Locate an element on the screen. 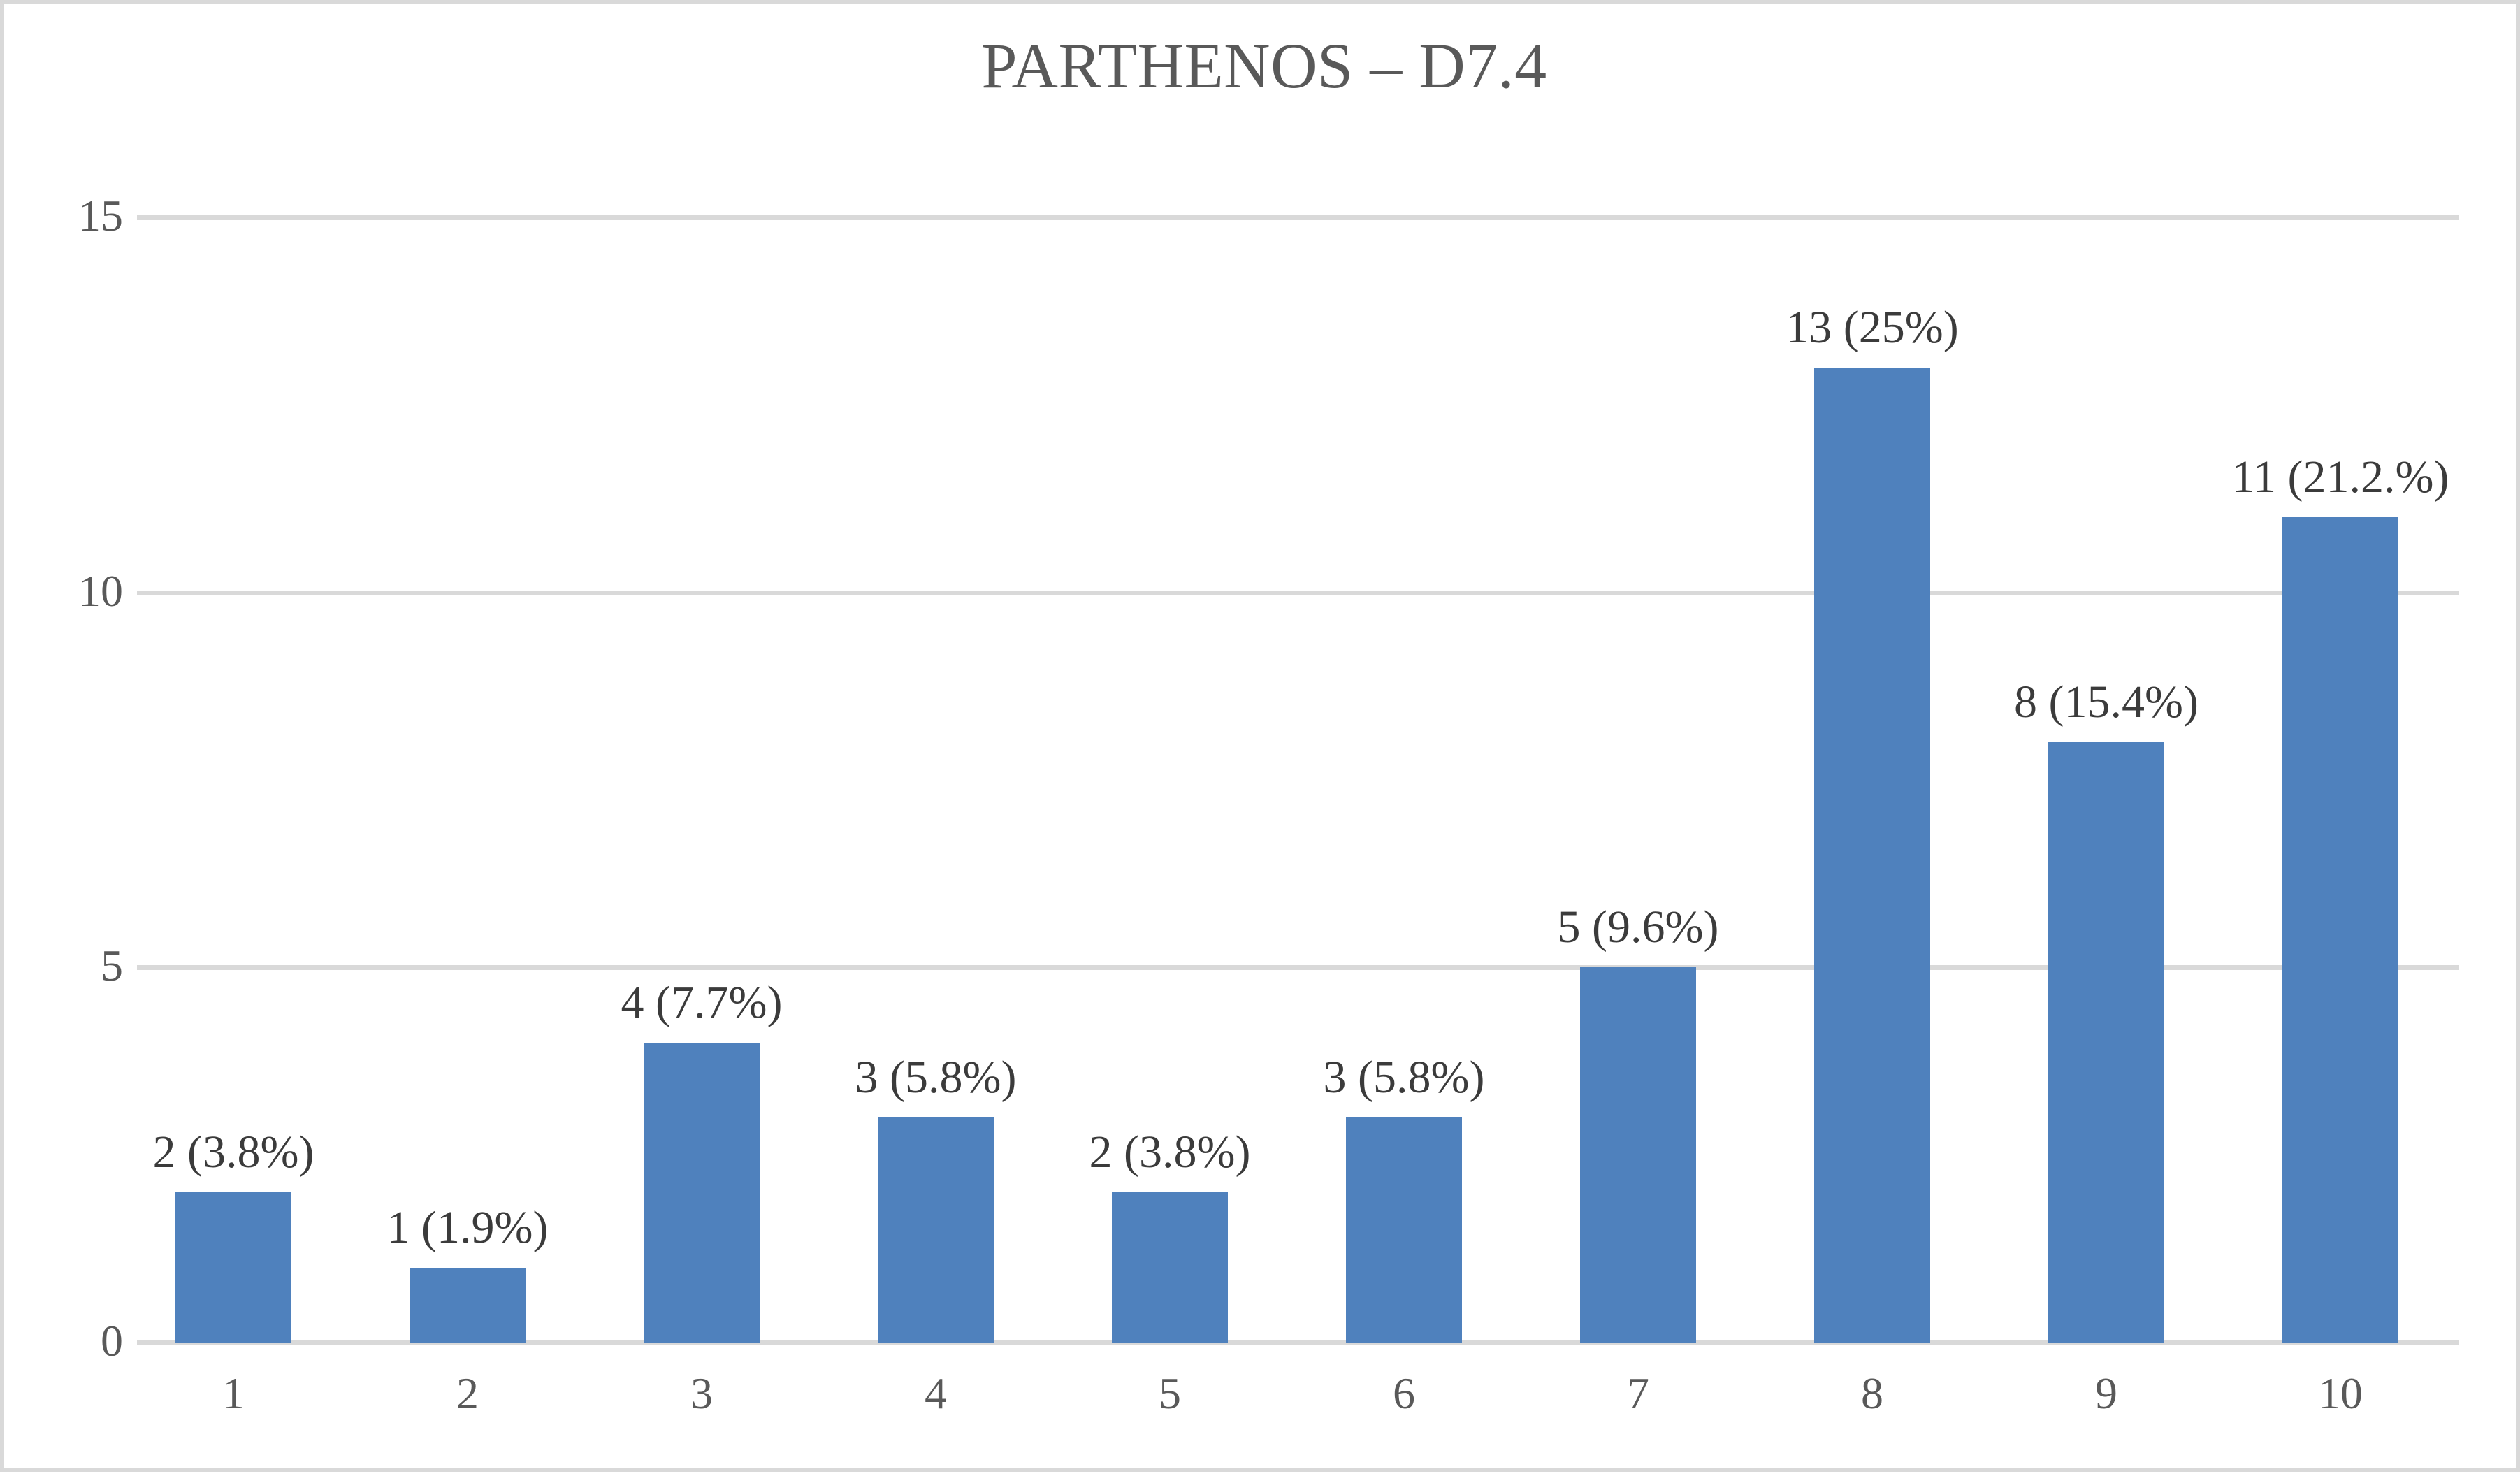 This screenshot has width=2520, height=1476. y-axis-tick-0: 0 is located at coordinates (112, 1341).